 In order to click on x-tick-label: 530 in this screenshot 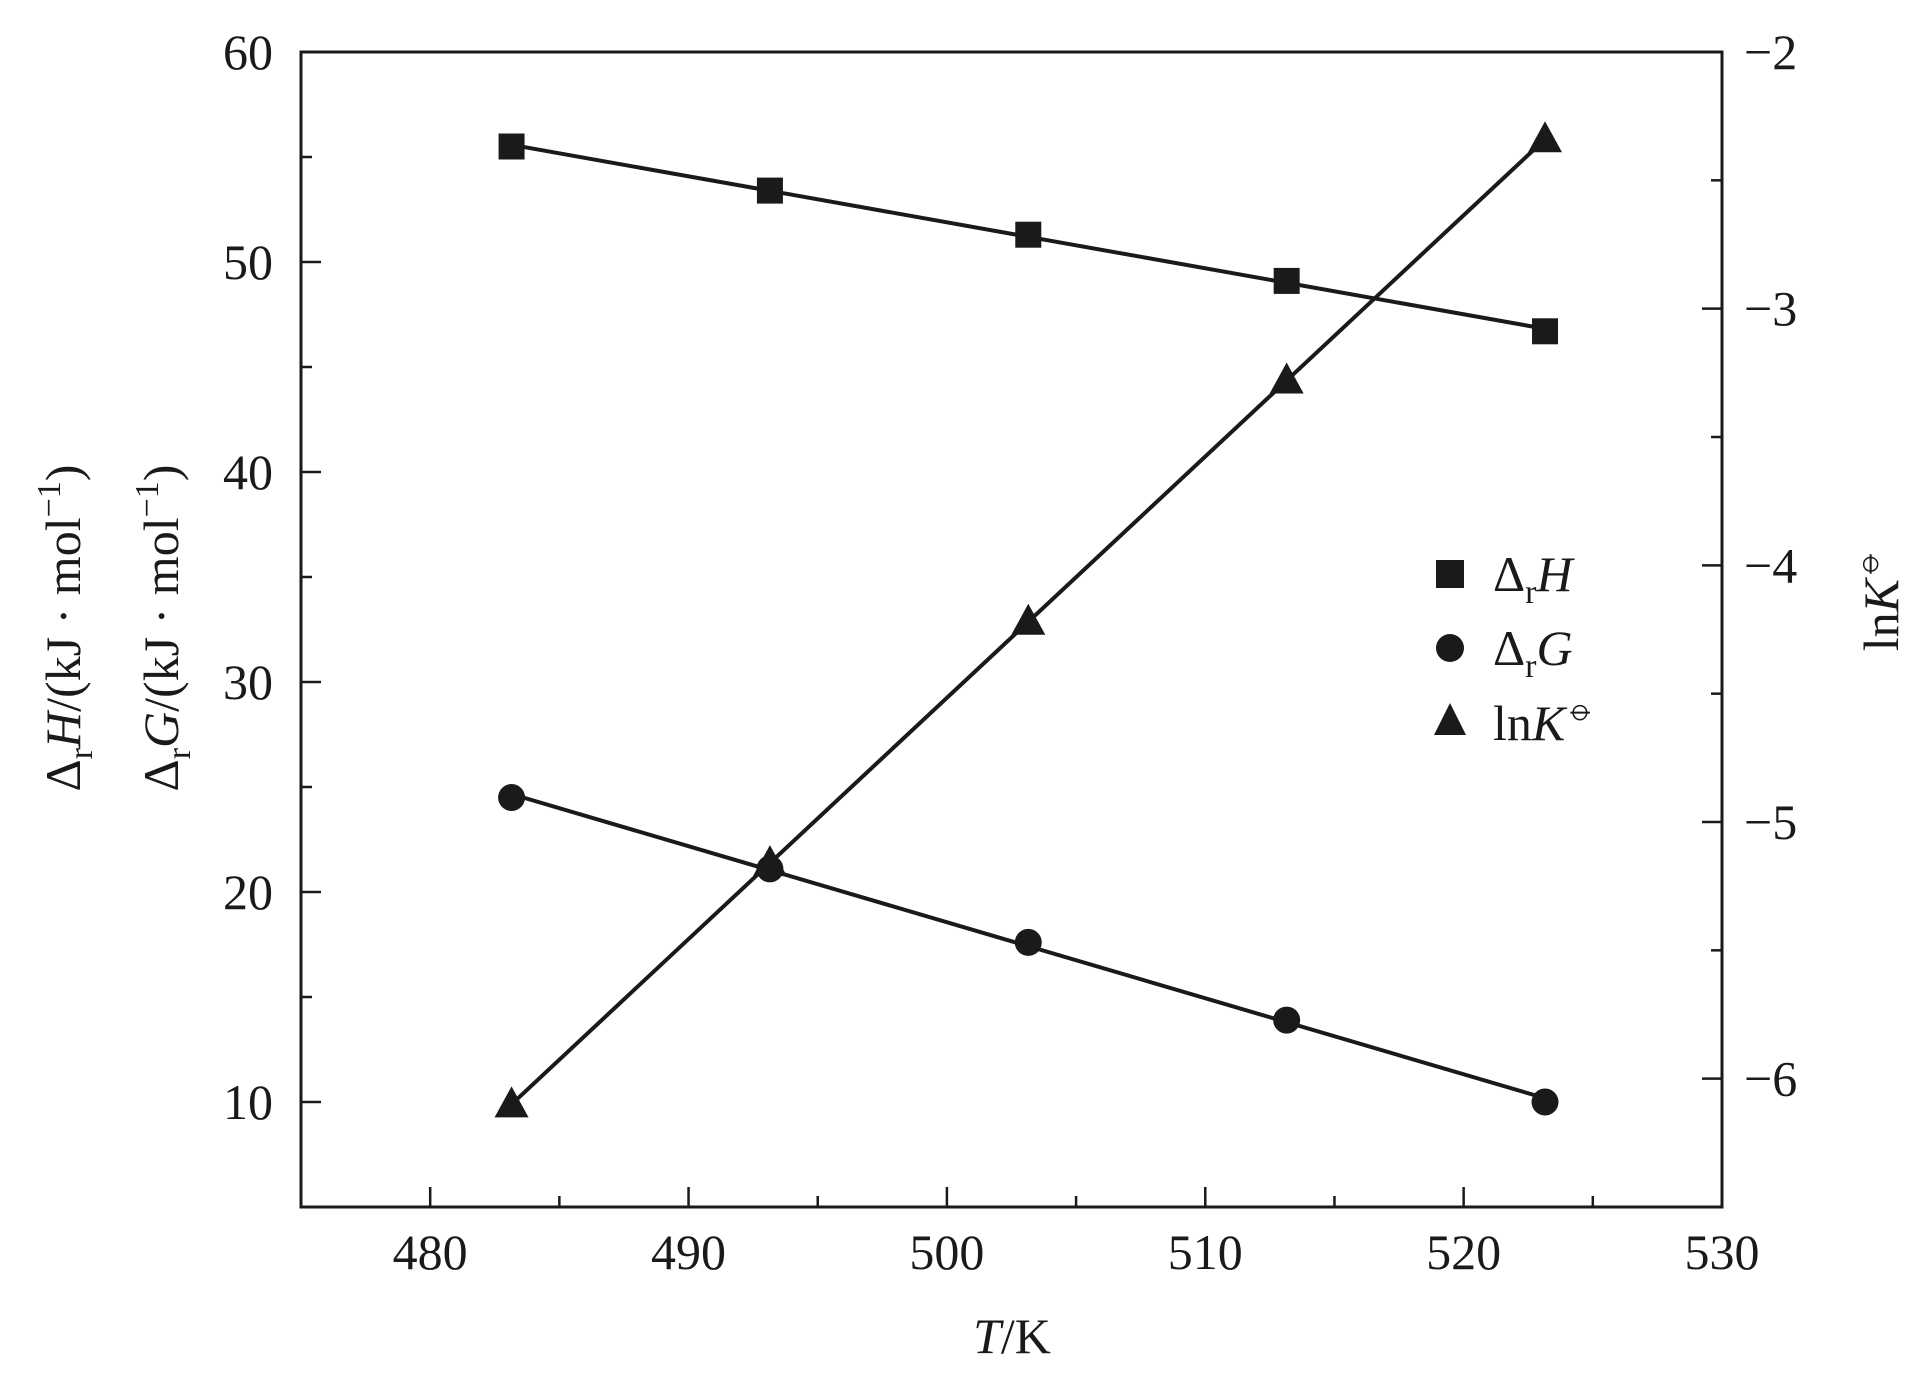, I will do `click(1722, 1252)`.